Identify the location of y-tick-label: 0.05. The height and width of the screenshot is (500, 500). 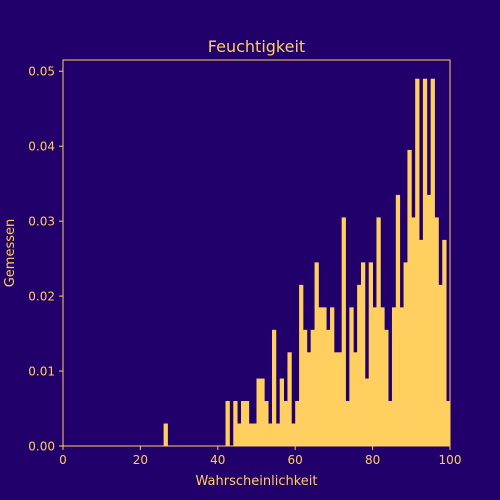
(41, 72).